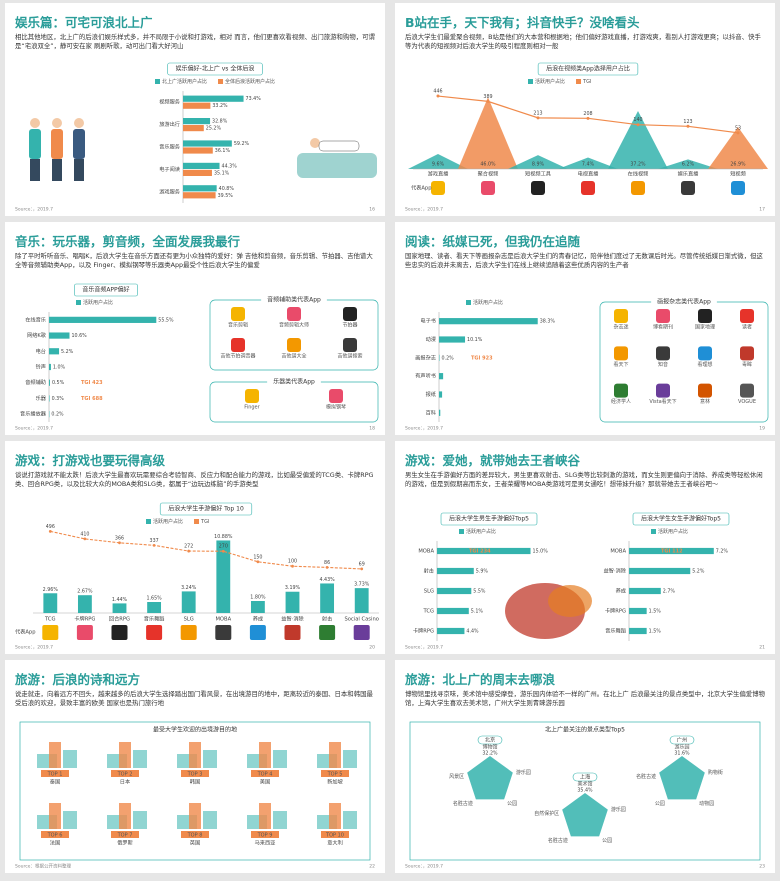  Describe the element at coordinates (125, 774) in the screenshot. I see `rank-label: TOP 2` at that location.